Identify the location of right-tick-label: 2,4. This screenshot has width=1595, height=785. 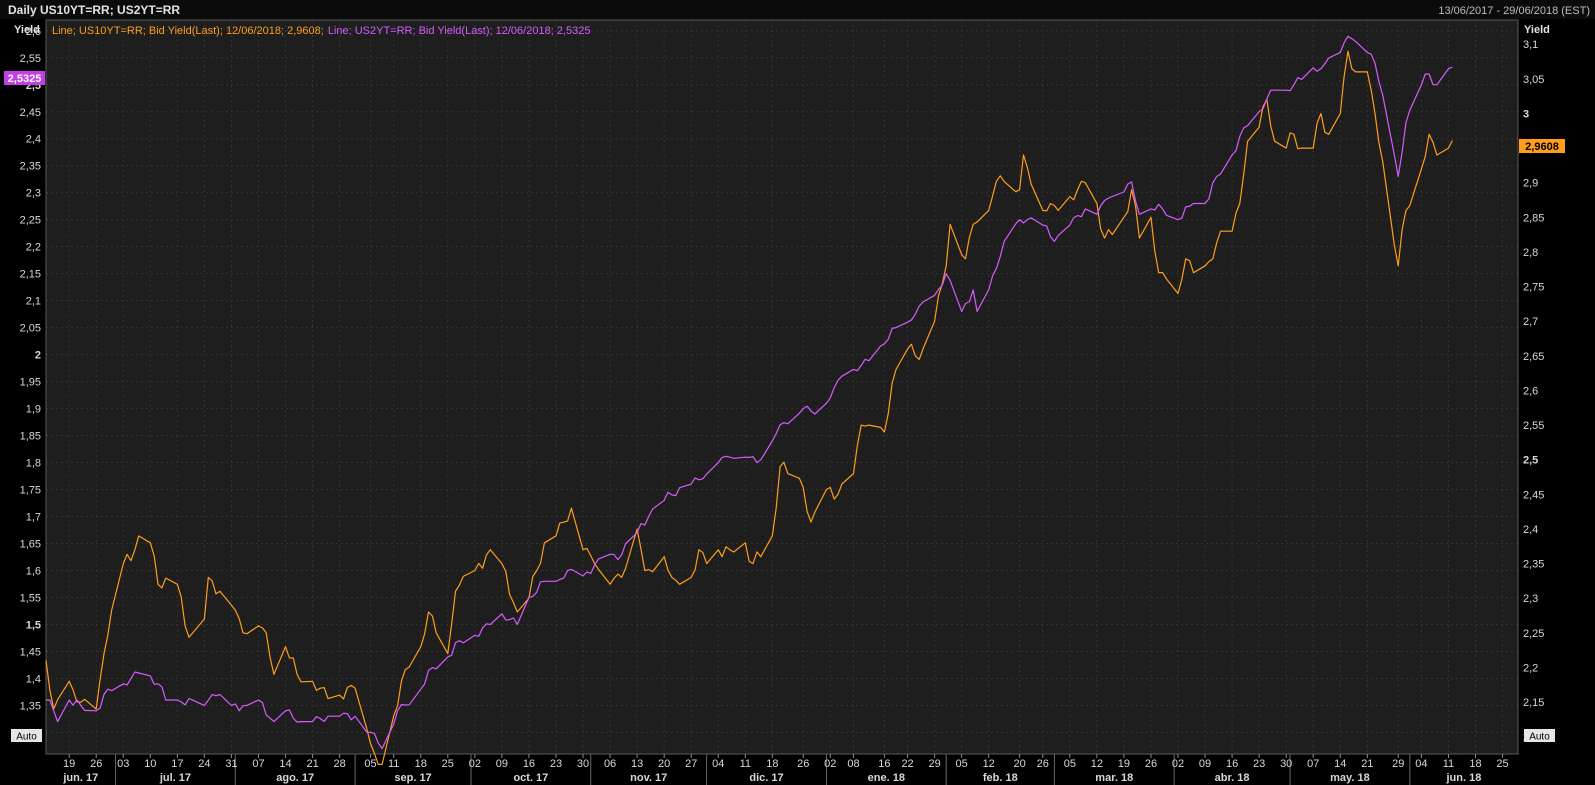
(1530, 530).